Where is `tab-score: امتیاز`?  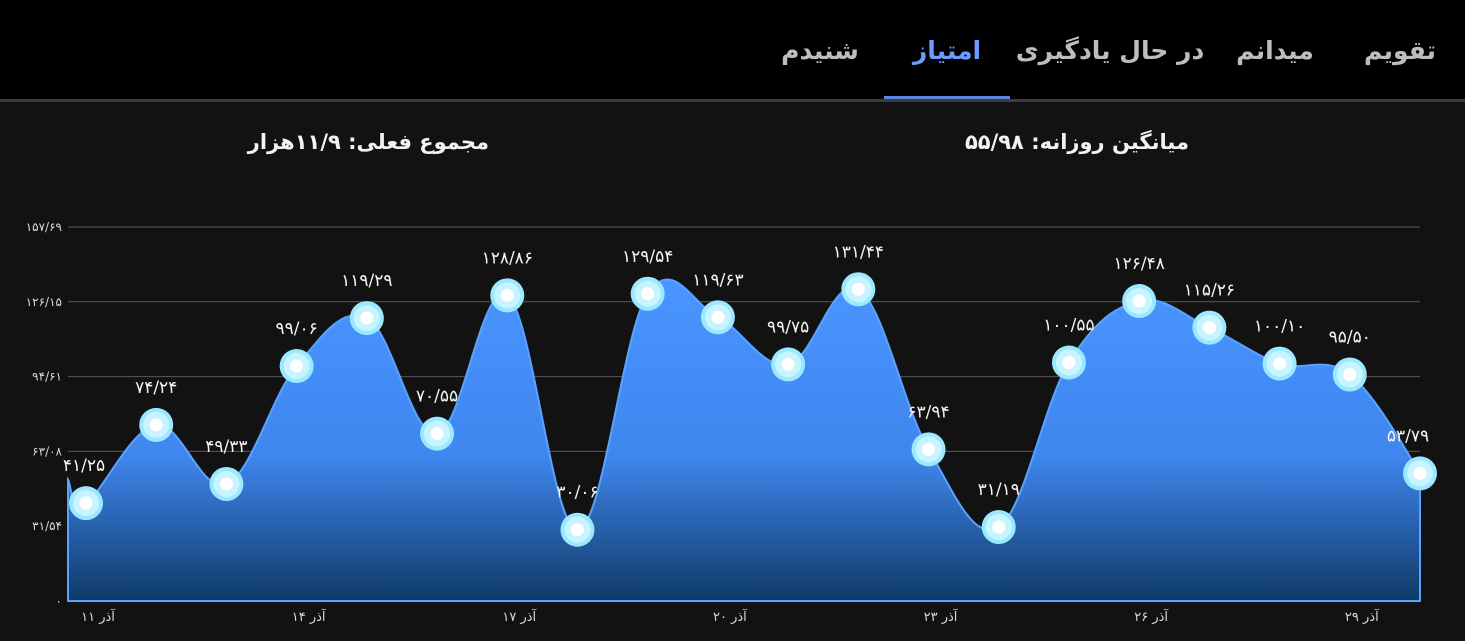 tab-score: امتیاز is located at coordinates (947, 50).